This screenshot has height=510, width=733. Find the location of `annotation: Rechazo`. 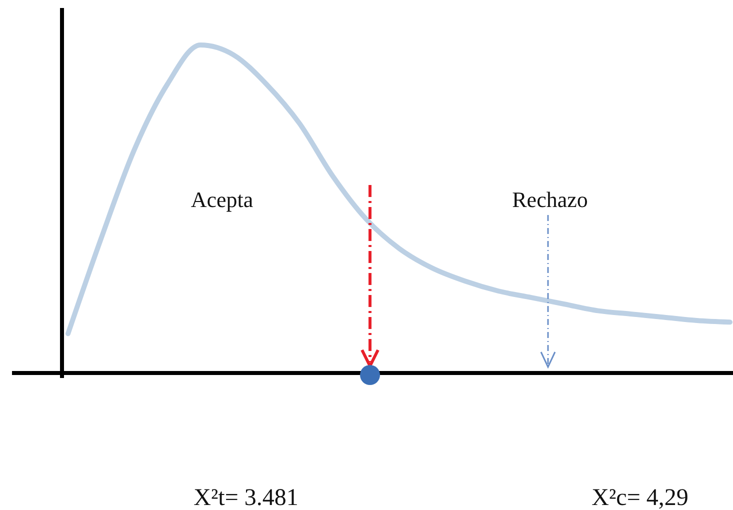

annotation: Rechazo is located at coordinates (550, 199).